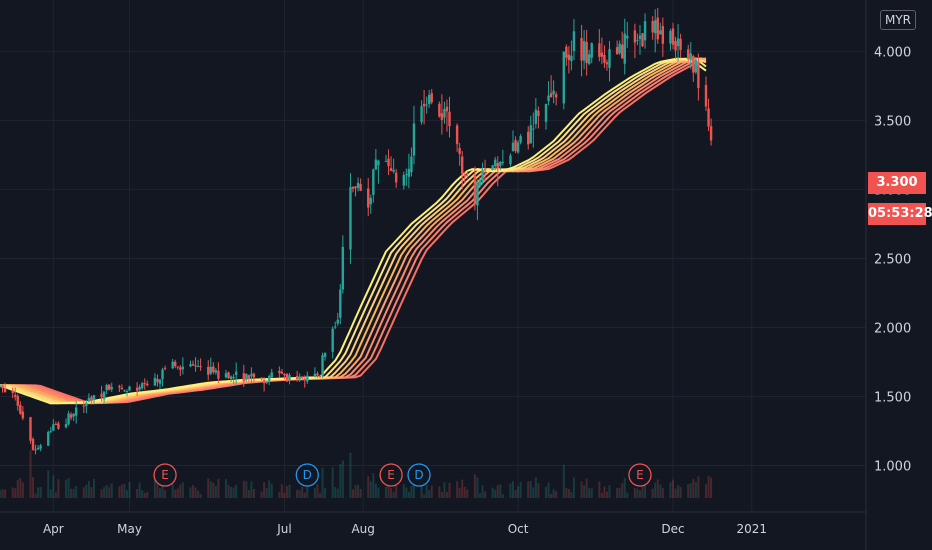 The height and width of the screenshot is (550, 932). I want to click on dividend-marker-3: D, so click(419, 475).